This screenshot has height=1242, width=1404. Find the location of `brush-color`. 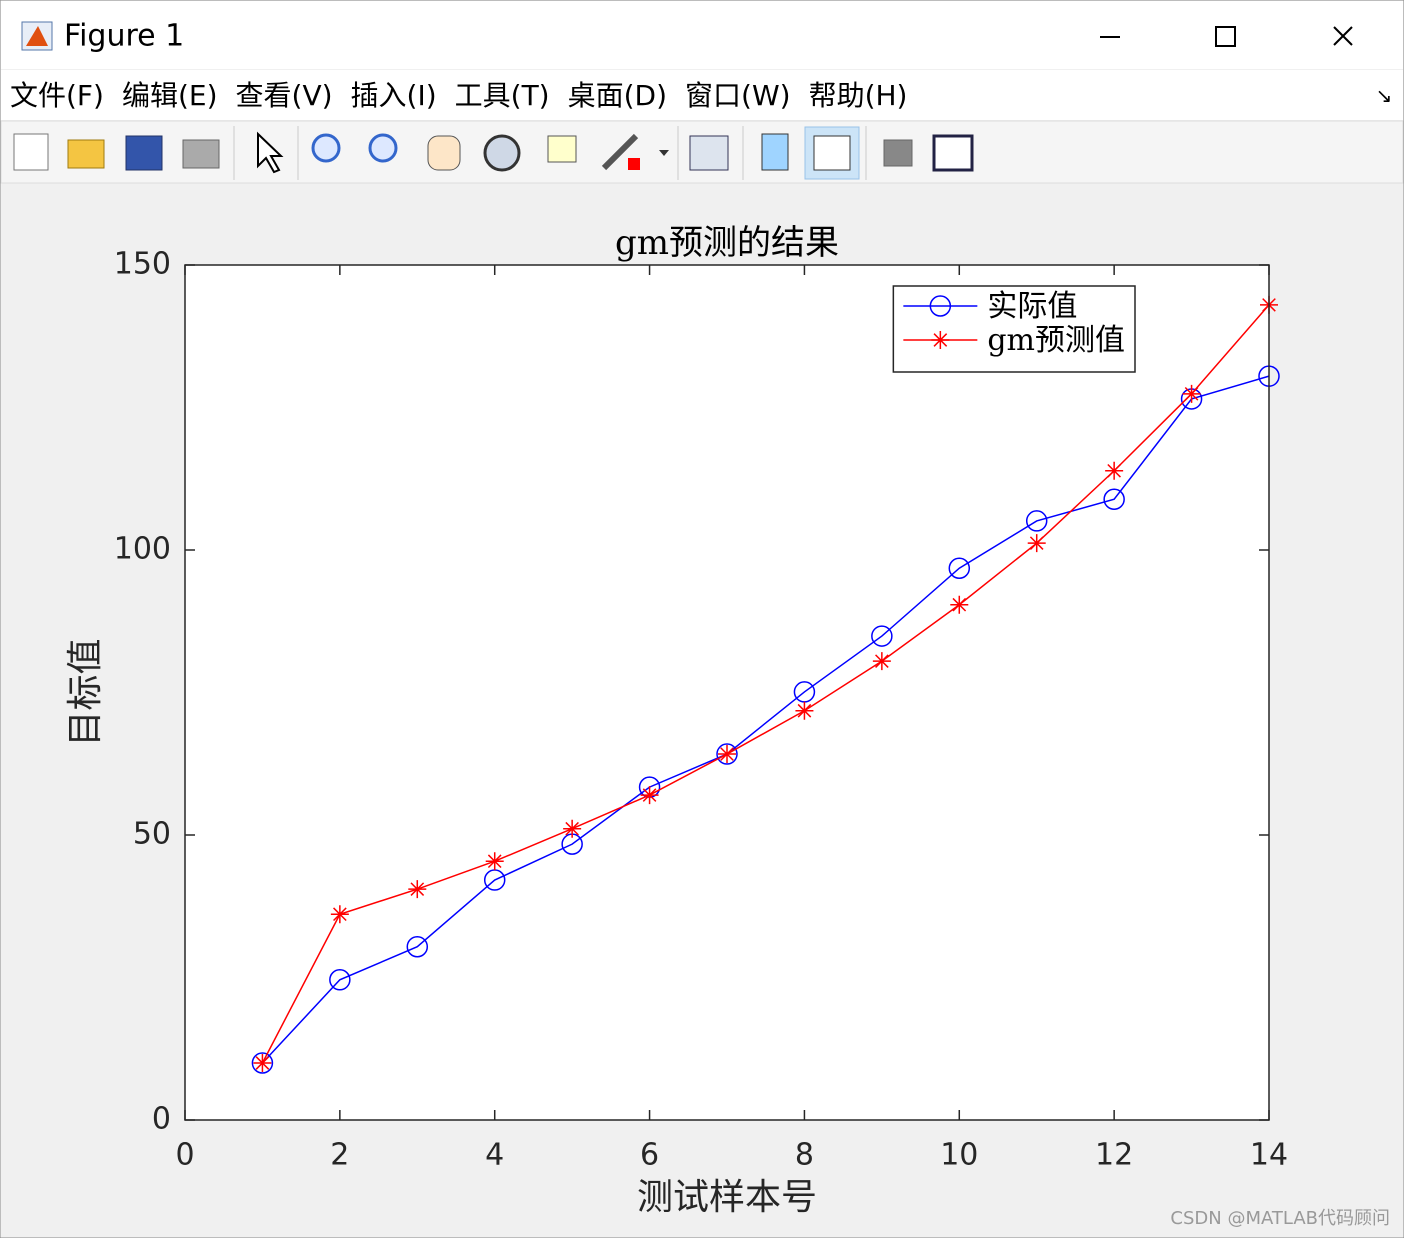

brush-color is located at coordinates (634, 164).